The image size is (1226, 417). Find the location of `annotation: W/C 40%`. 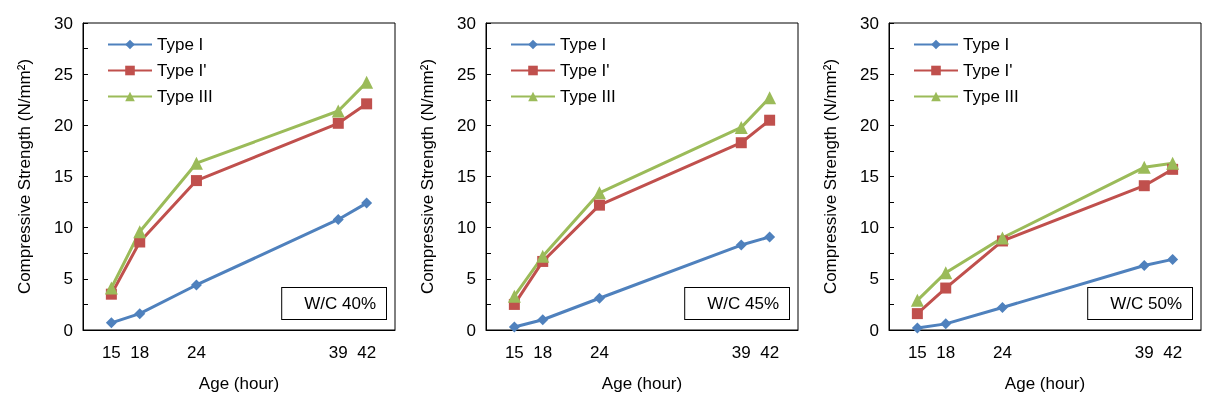

annotation: W/C 40% is located at coordinates (340, 303).